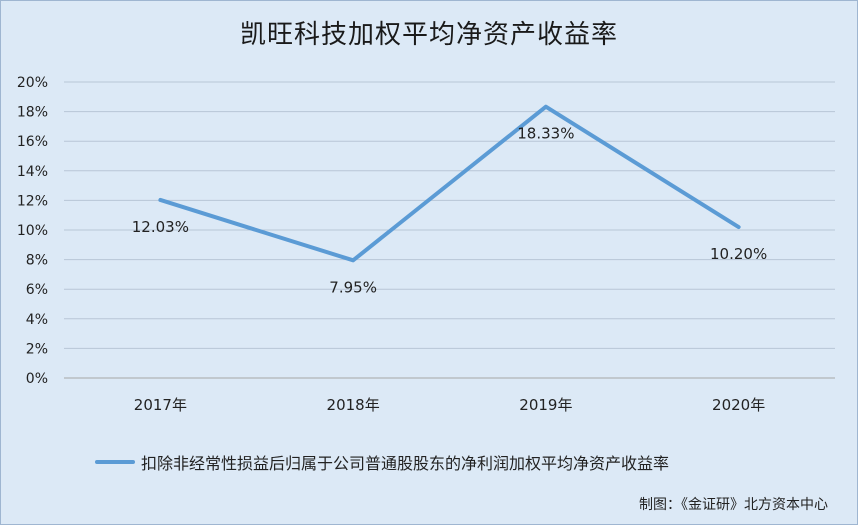  I want to click on legend-label: 扣除非经常性损益后归属于公司普通股股东的净利润加权平均净资产收益率, so click(405, 463).